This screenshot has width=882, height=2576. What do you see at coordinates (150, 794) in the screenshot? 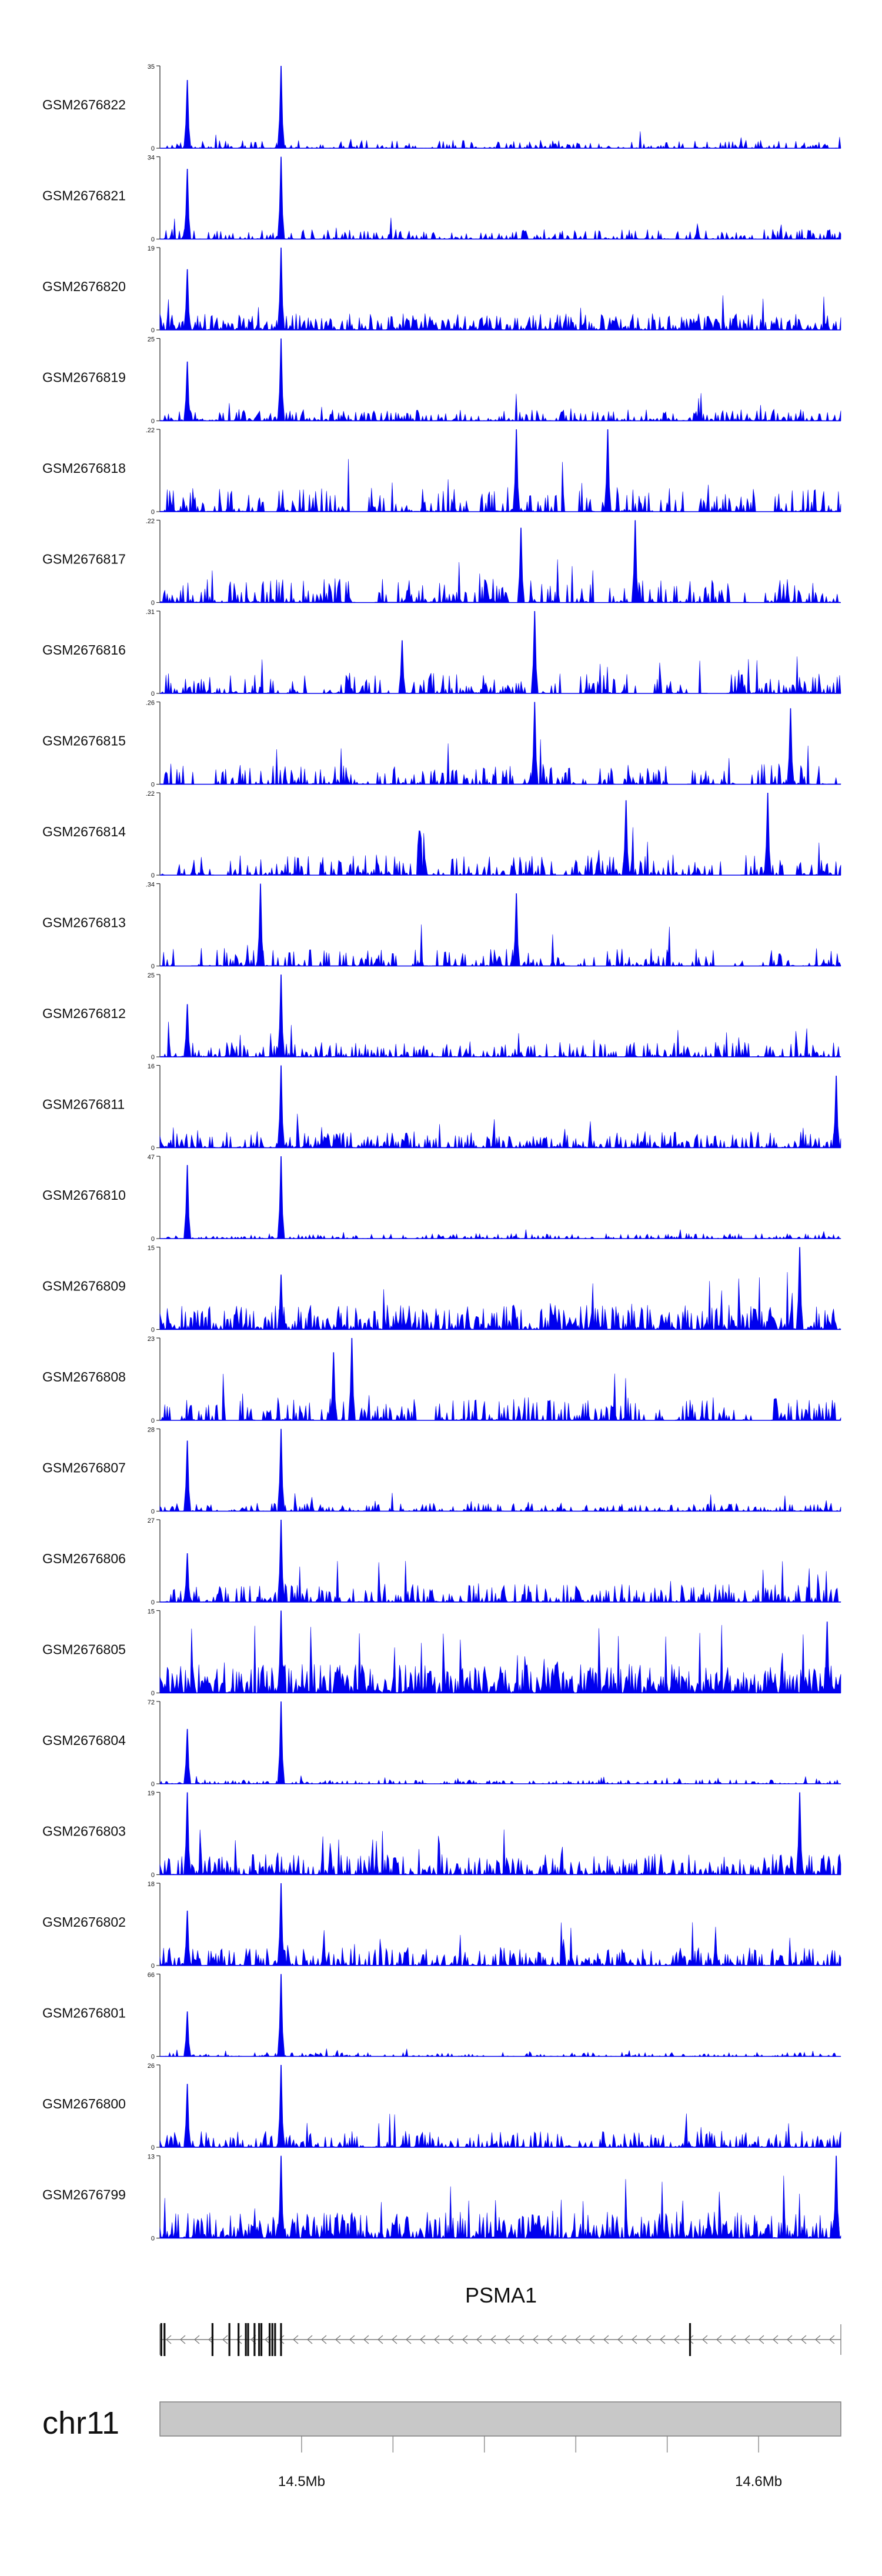
I see `y-tick-label-max: .22` at bounding box center [150, 794].